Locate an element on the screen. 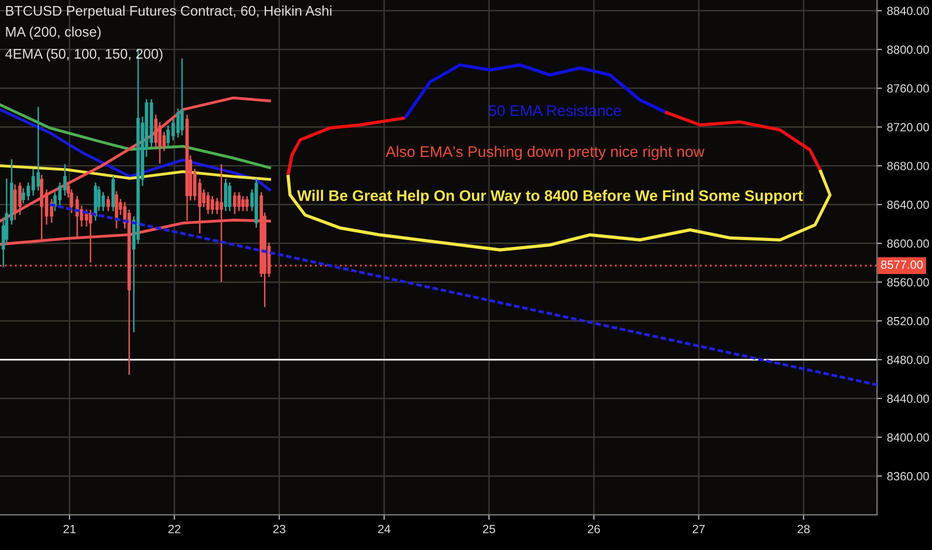 Image resolution: width=932 pixels, height=550 pixels. y-tick-label: 8440.00 is located at coordinates (908, 398).